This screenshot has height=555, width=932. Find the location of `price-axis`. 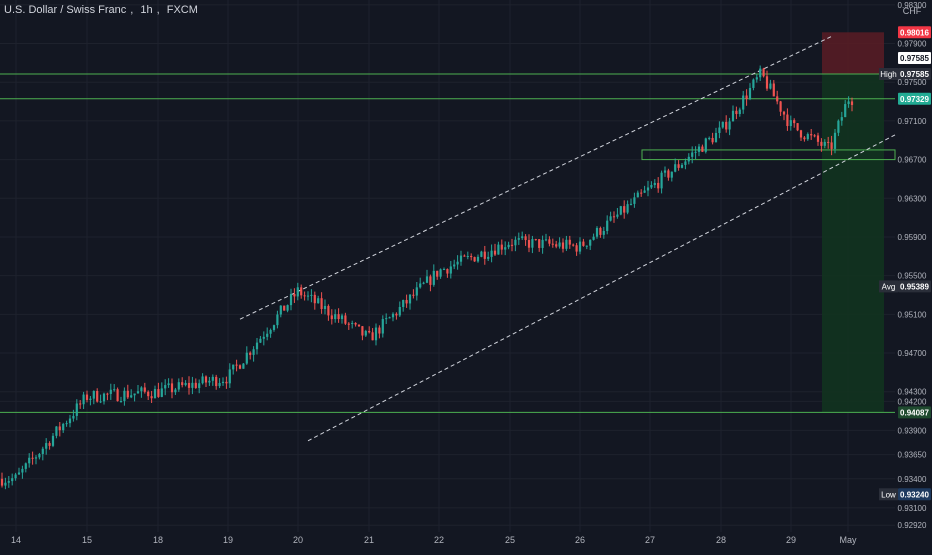

price-axis is located at coordinates (905, 263).